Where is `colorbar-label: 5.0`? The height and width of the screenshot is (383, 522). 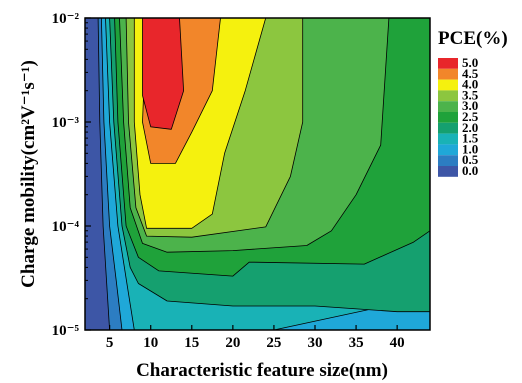
colorbar-label: 5.0 is located at coordinates (470, 62).